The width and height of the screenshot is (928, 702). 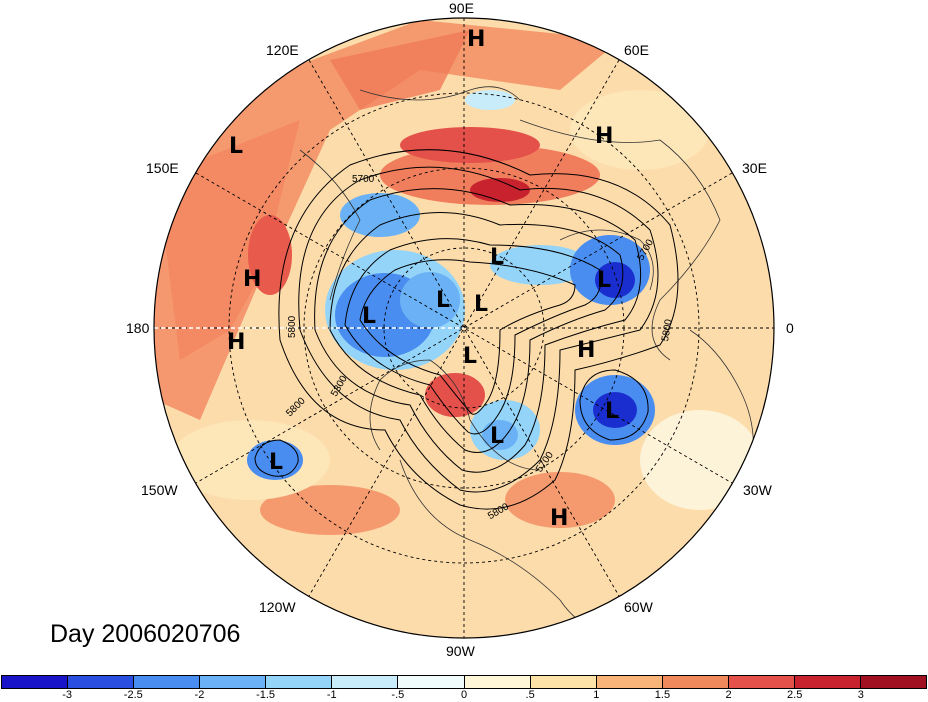 I want to click on colorbar-tick-label: 2.5, so click(x=795, y=695).